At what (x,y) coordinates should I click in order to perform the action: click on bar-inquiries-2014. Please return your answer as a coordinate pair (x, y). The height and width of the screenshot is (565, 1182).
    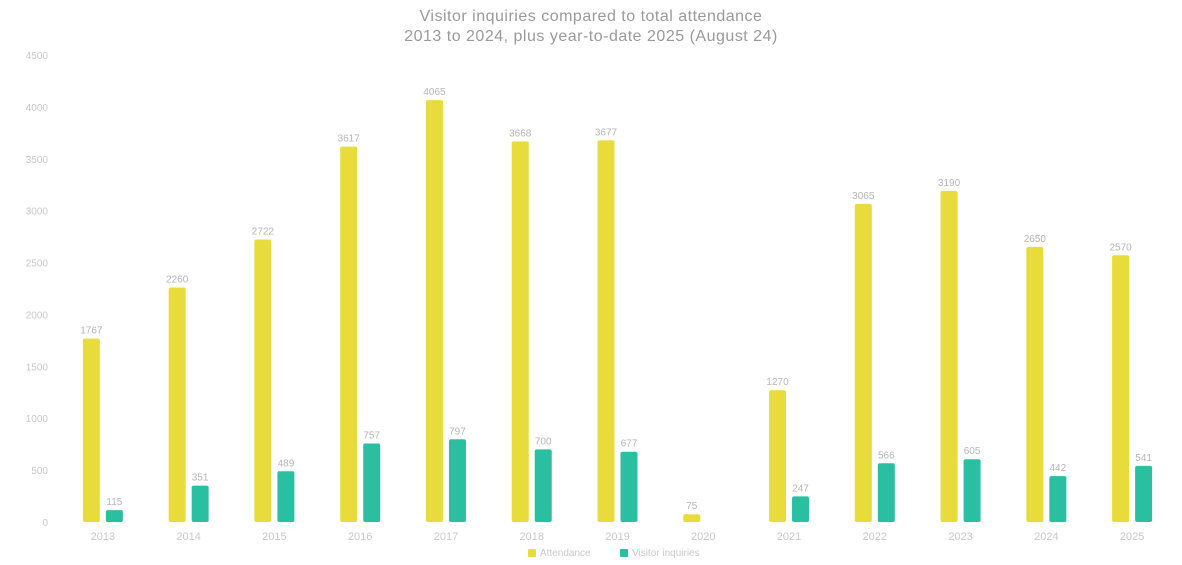
    Looking at the image, I should click on (200, 503).